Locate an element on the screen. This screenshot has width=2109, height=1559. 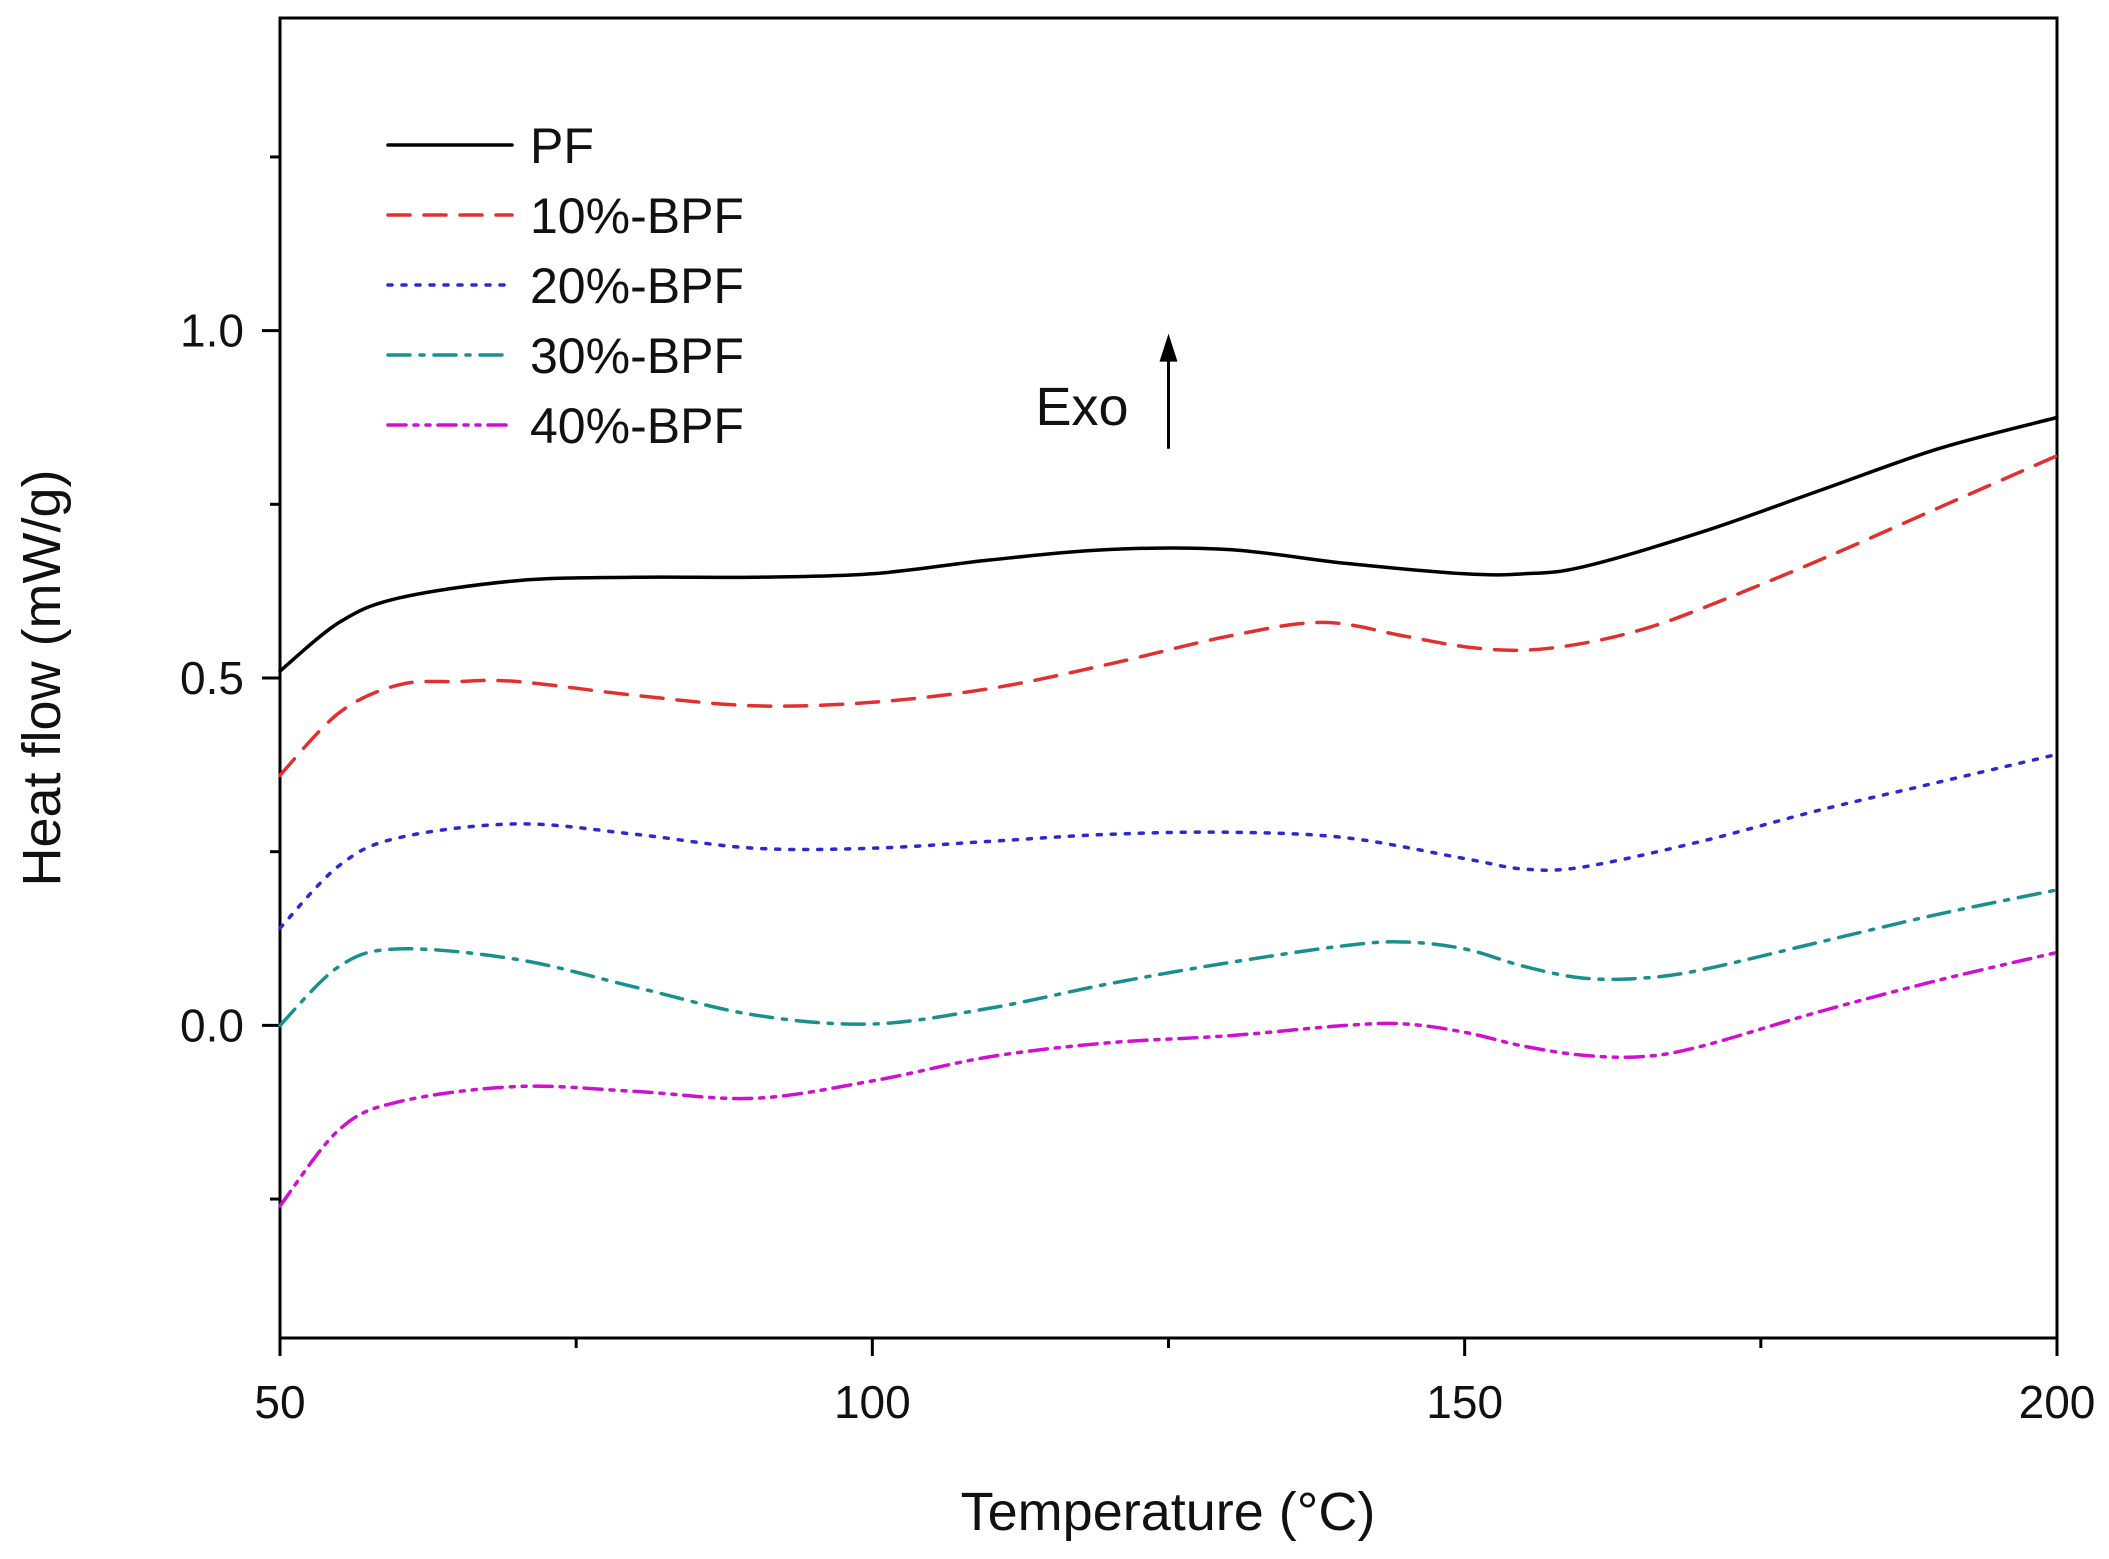
series-line-40-bpf is located at coordinates (1168, 1079).